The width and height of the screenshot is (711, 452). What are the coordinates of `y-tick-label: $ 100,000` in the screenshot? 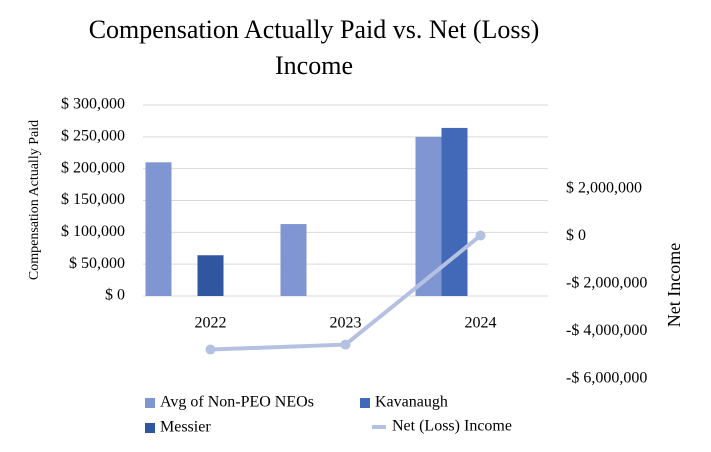 It's located at (93, 231).